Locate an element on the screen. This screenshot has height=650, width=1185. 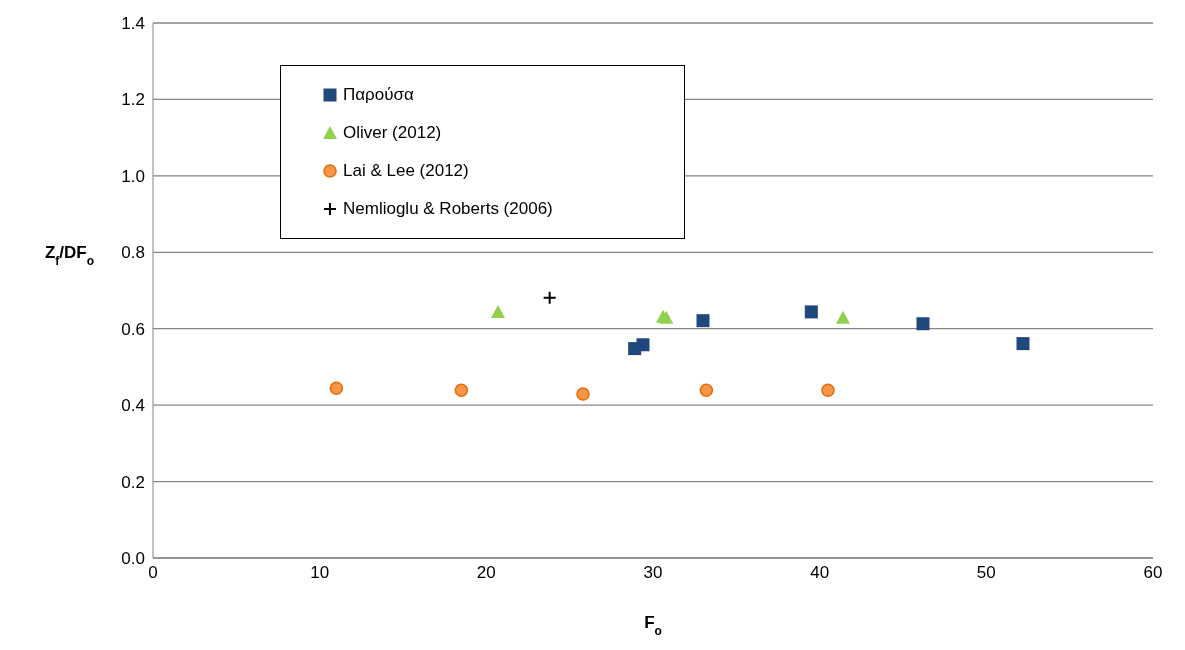
legend-label: Lai & Lee (2012) is located at coordinates (406, 171).